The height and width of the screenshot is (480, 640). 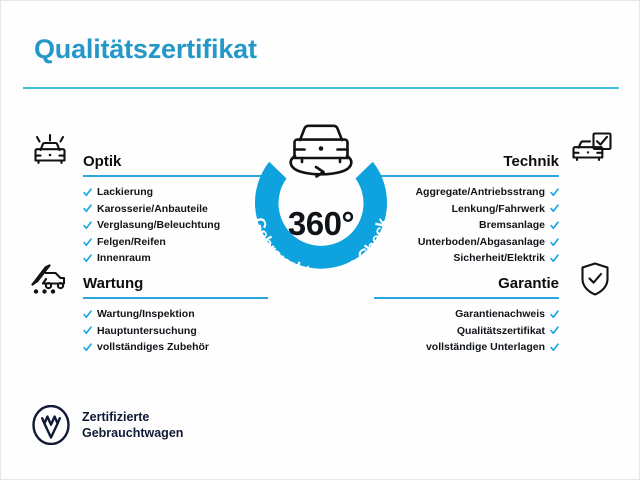 What do you see at coordinates (175, 158) in the screenshot?
I see `section-heading-row: Optik` at bounding box center [175, 158].